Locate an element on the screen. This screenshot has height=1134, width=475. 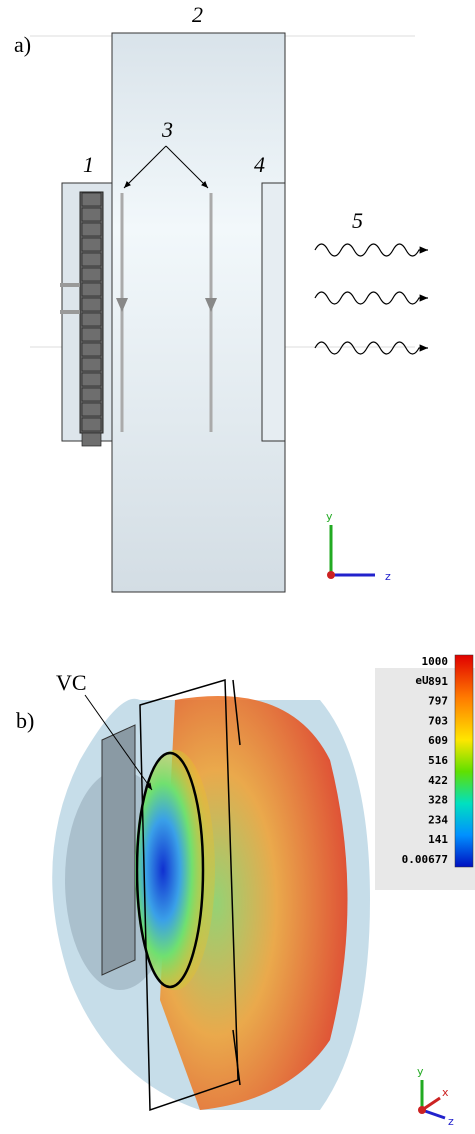
colorbar-label: 797 is located at coordinates (438, 701).